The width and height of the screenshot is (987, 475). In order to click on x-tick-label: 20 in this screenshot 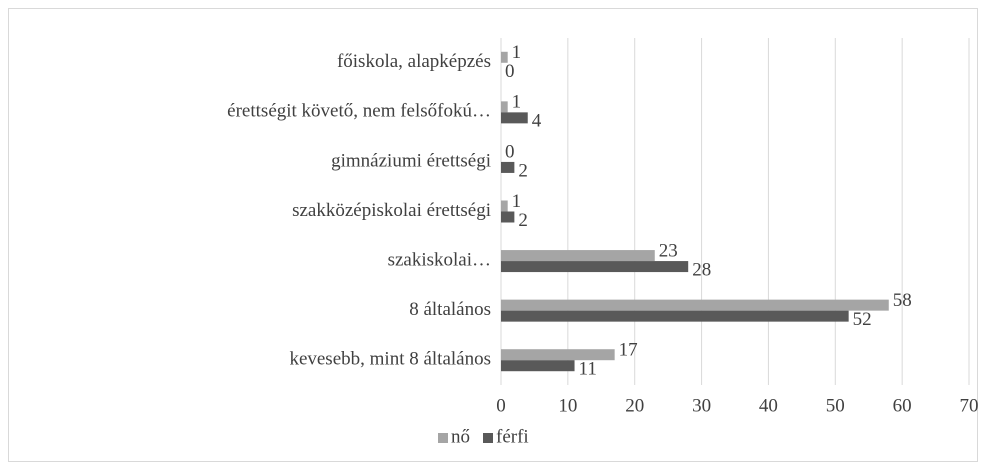, I will do `click(634, 405)`.